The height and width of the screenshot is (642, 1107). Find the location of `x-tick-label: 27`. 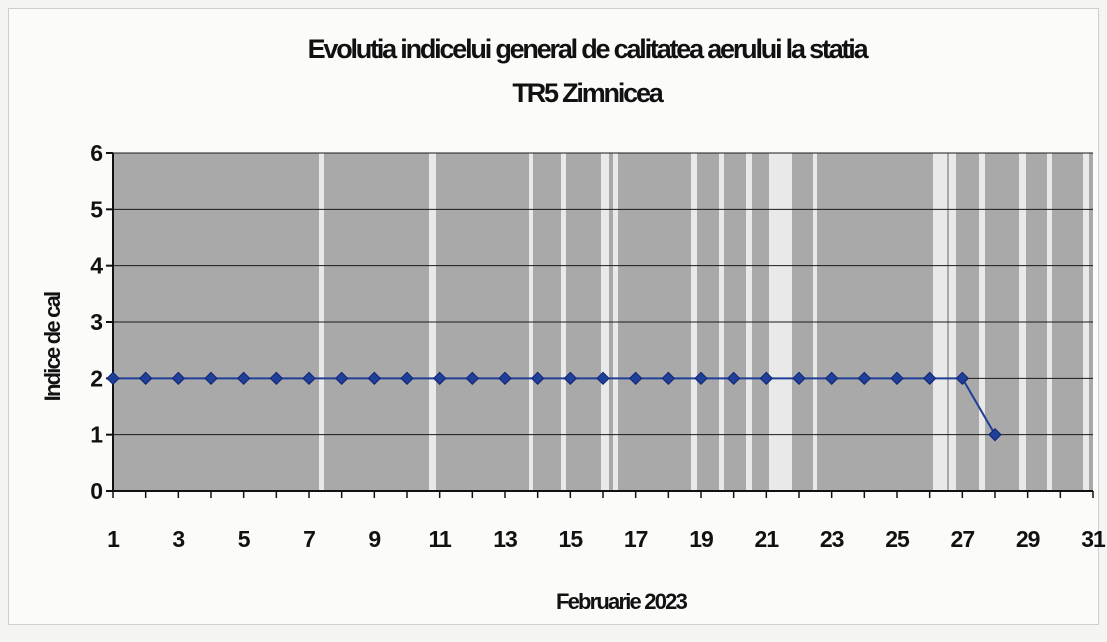

x-tick-label: 27 is located at coordinates (963, 539).